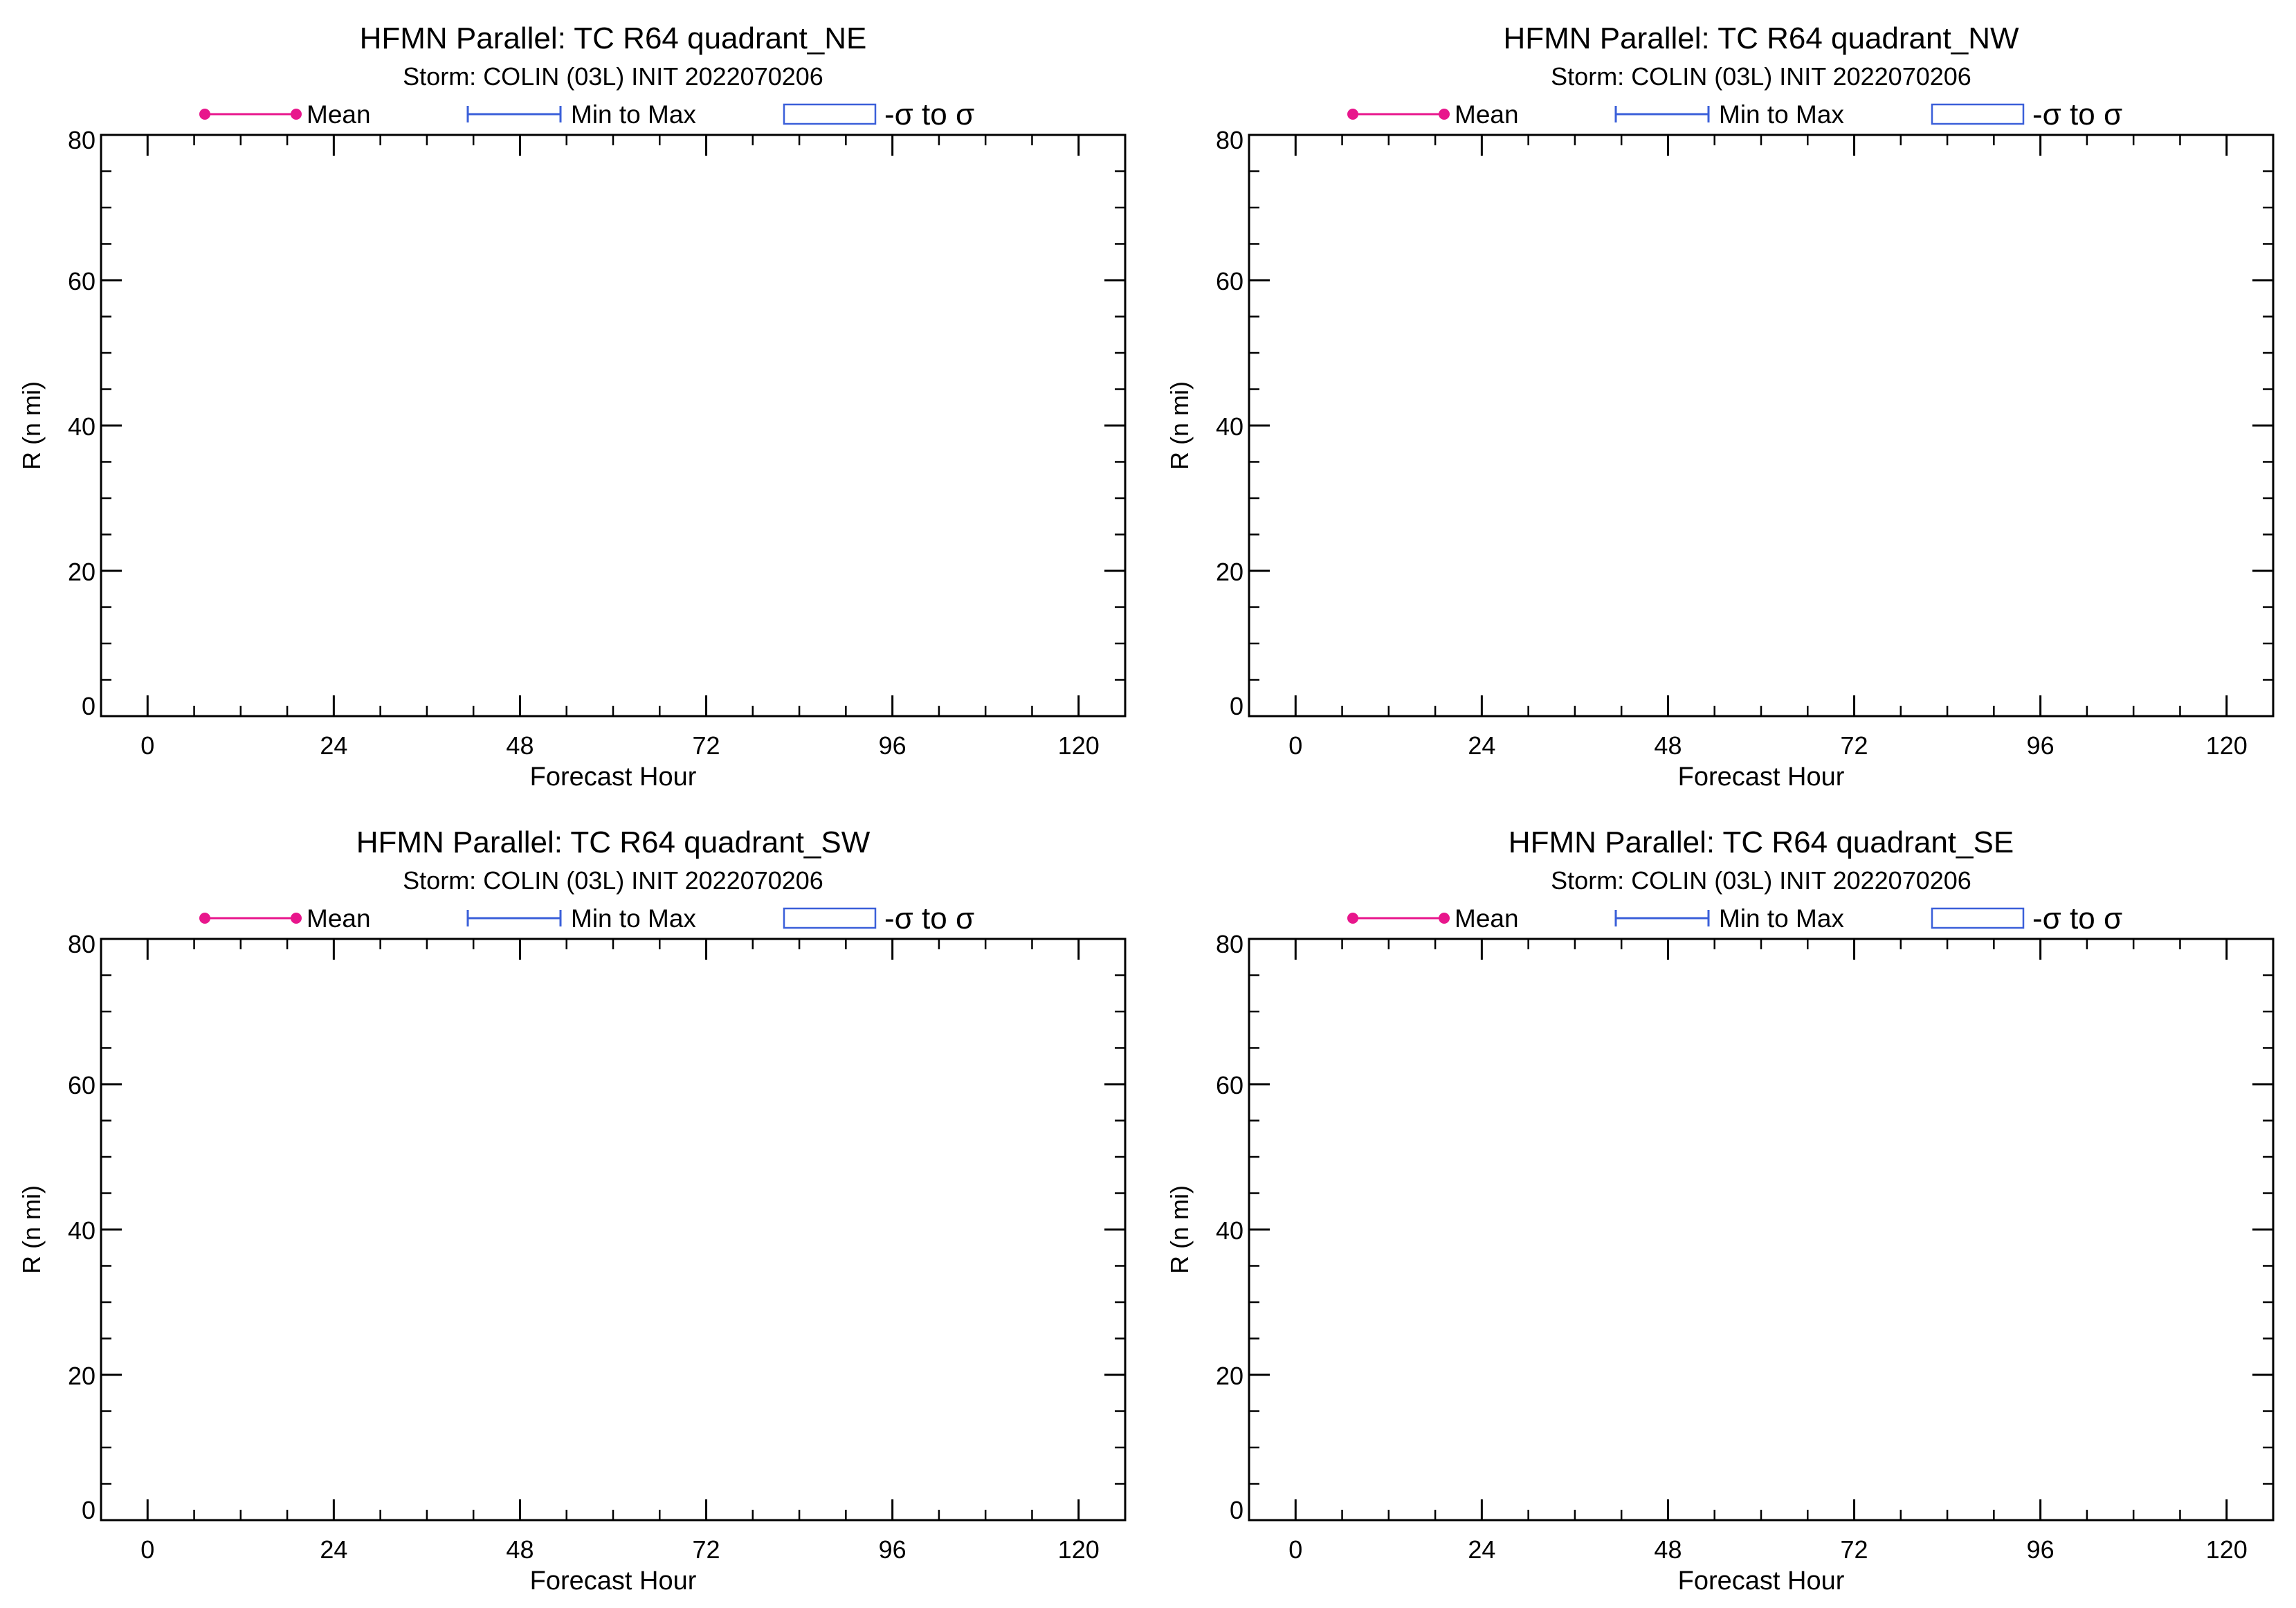 Image resolution: width=2296 pixels, height=1608 pixels. I want to click on chart-title: HFMN Parallel: TC R64 quadrant_SE, so click(1761, 842).